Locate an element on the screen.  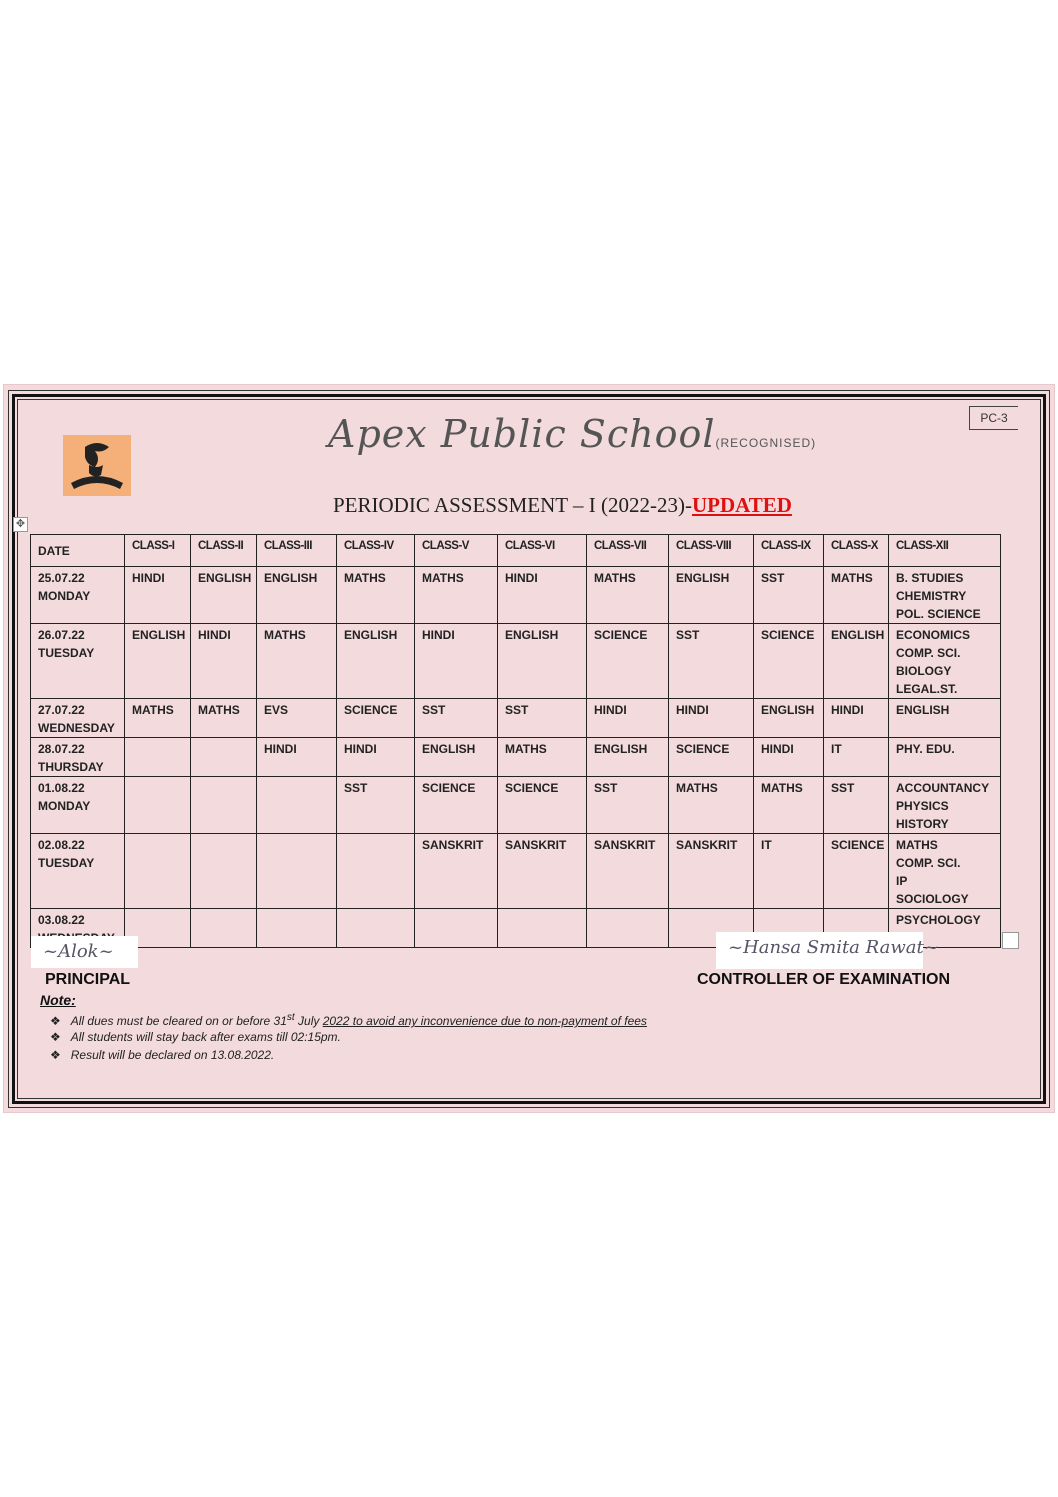
school-name-text: Apex Public School is located at coordinates (522, 434).